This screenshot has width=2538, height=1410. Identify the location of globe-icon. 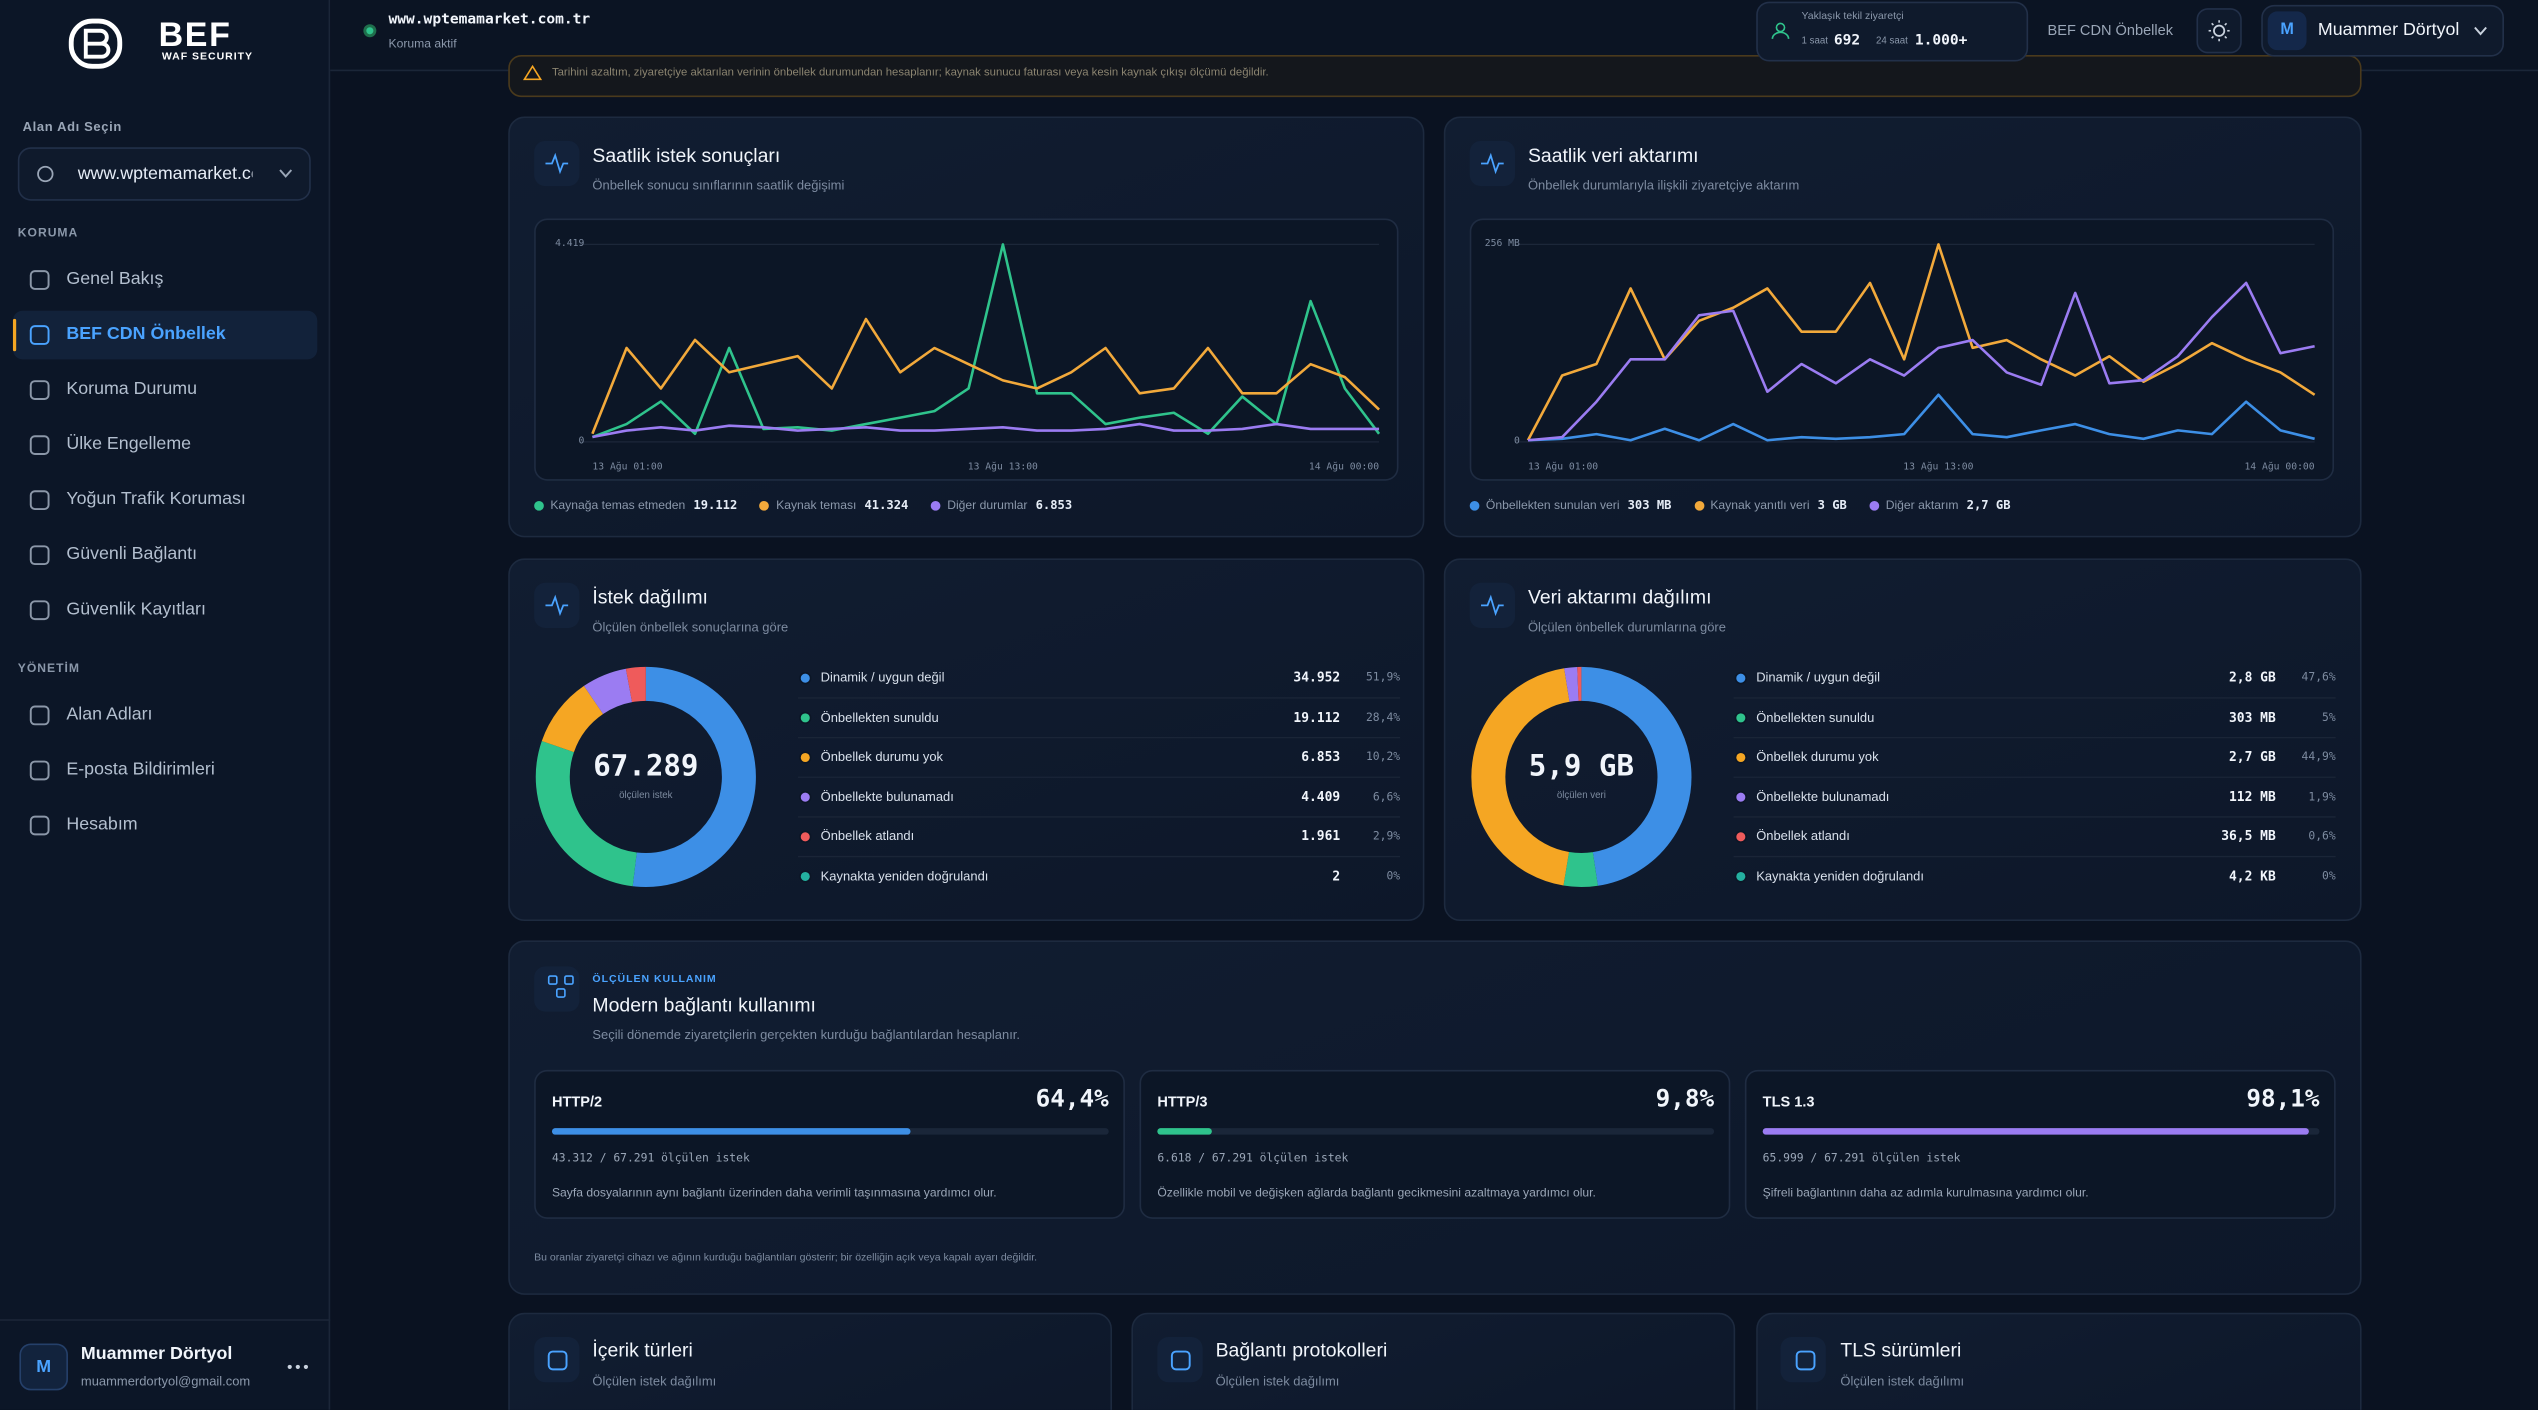
(45, 174).